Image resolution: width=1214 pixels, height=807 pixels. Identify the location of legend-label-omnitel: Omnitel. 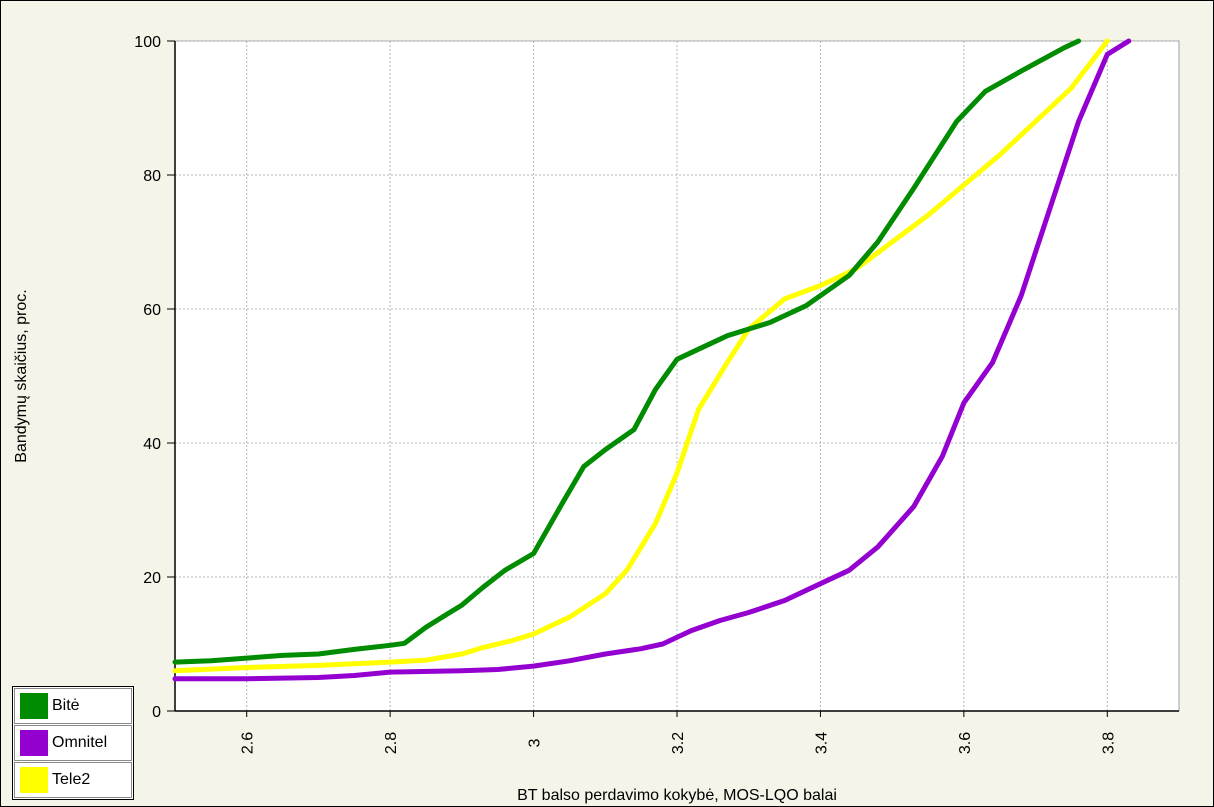
(80, 742).